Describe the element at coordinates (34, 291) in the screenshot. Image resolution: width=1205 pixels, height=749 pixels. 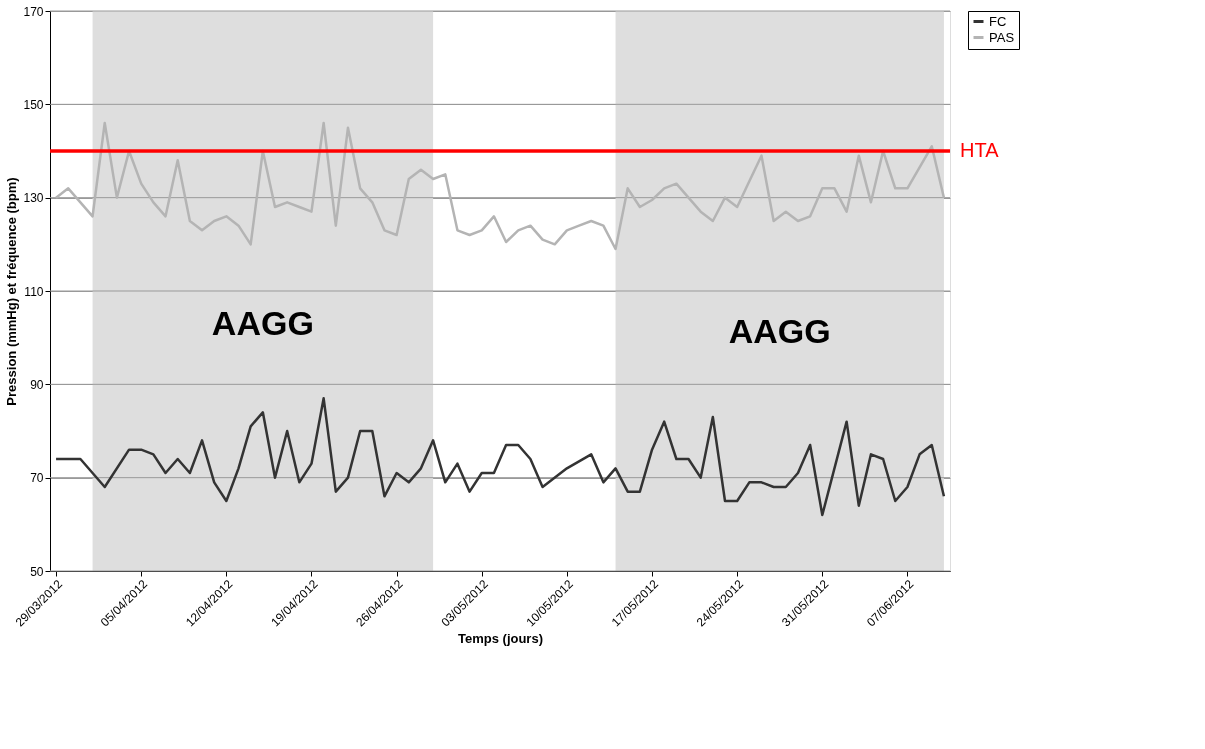
I see `y-tick-label: 110` at that location.